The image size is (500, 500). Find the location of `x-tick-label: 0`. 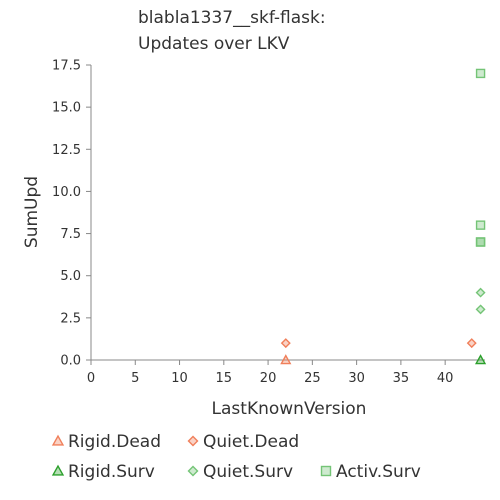

x-tick-label: 0 is located at coordinates (91, 378).